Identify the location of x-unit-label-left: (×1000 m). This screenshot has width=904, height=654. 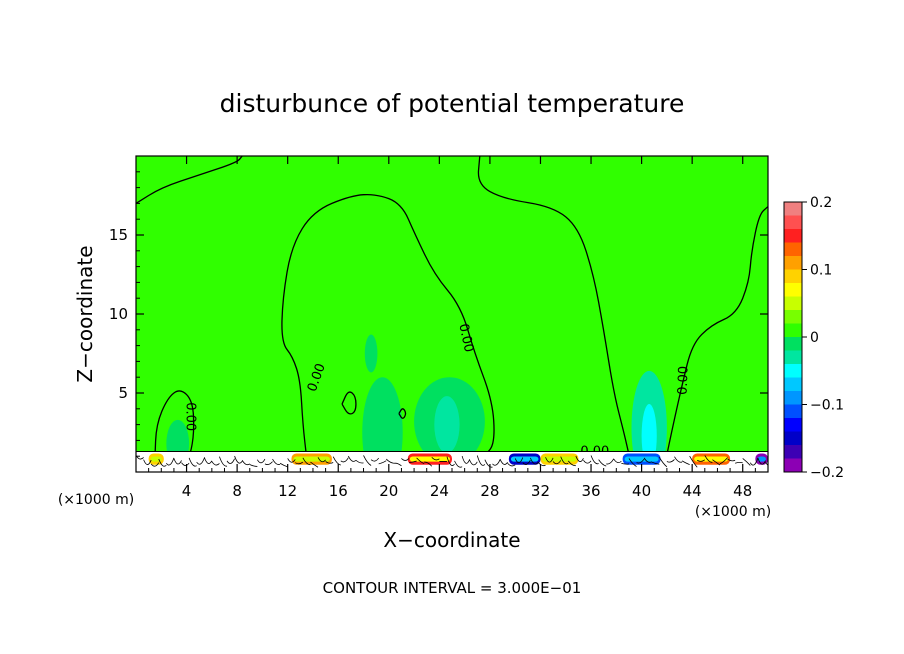
(96, 500).